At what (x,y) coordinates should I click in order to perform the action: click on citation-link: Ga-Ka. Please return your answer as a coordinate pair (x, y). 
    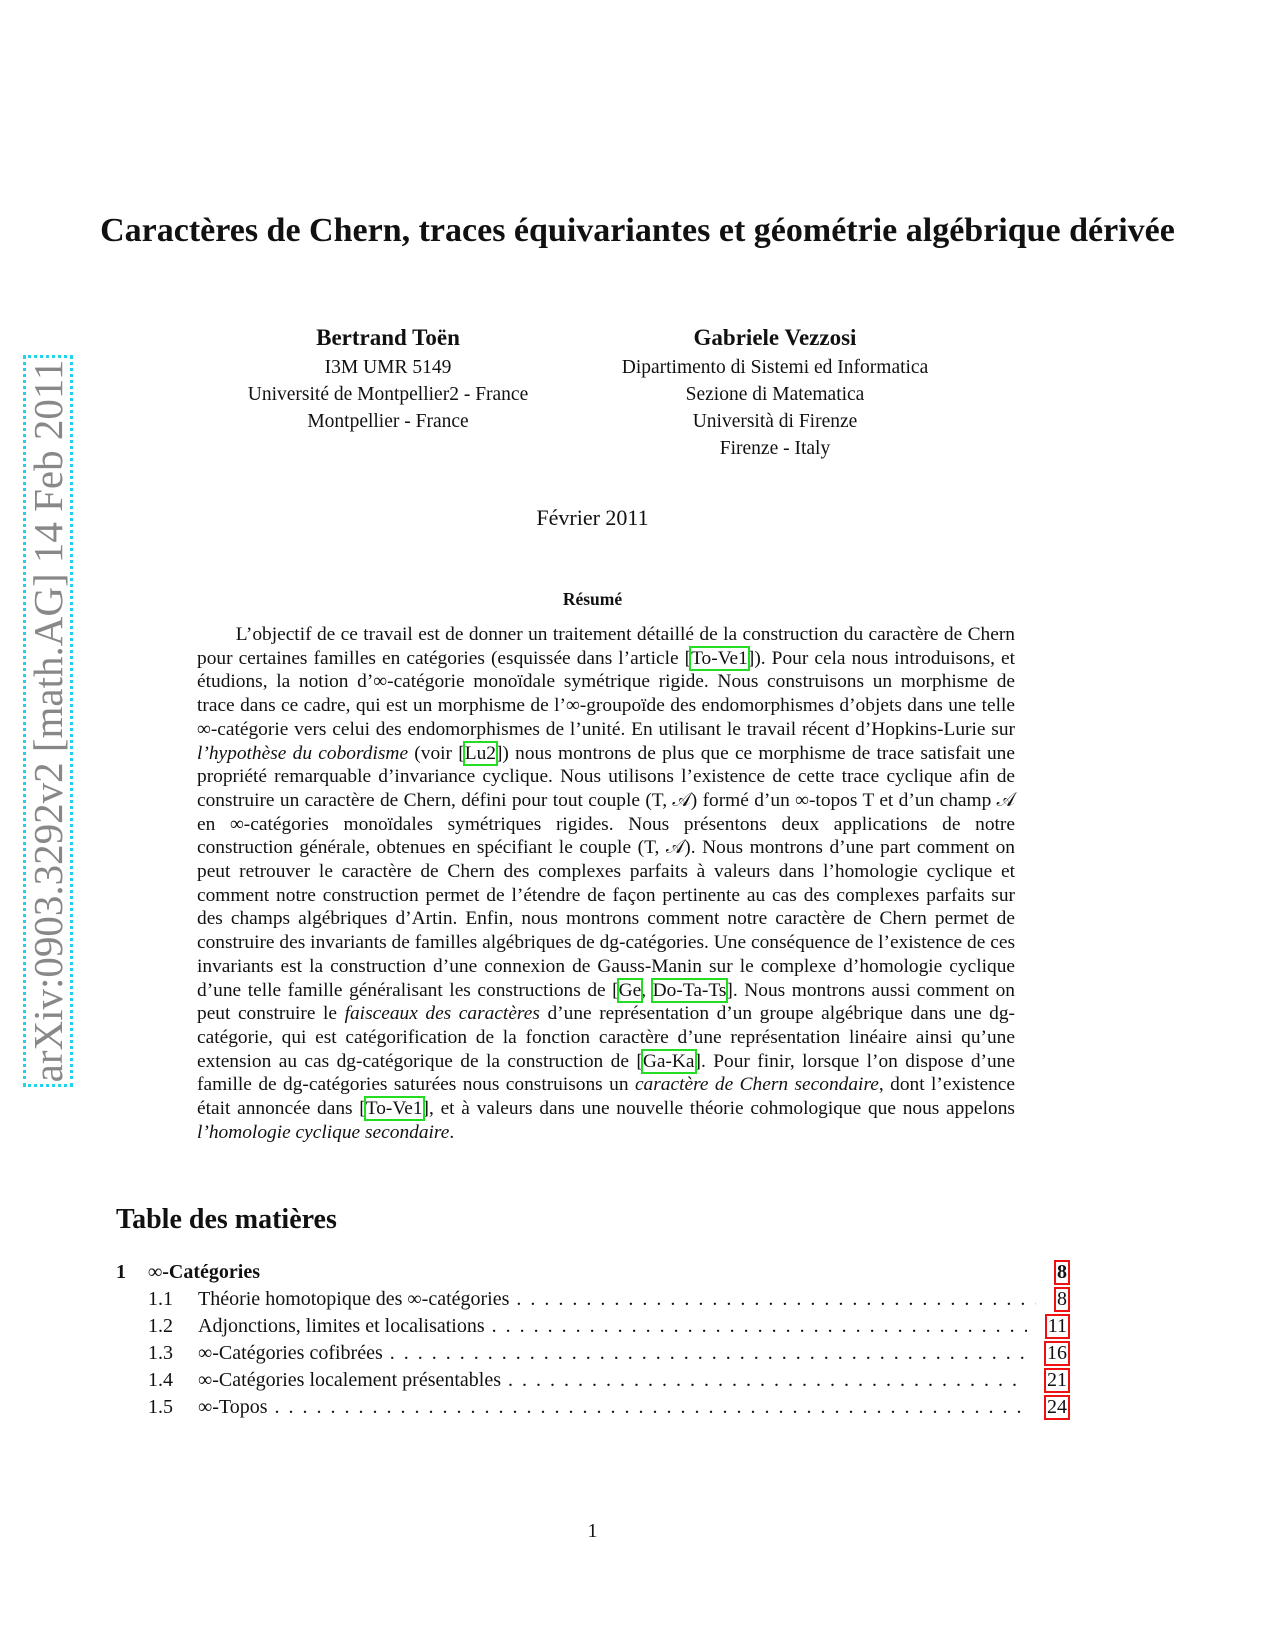
    Looking at the image, I should click on (668, 1061).